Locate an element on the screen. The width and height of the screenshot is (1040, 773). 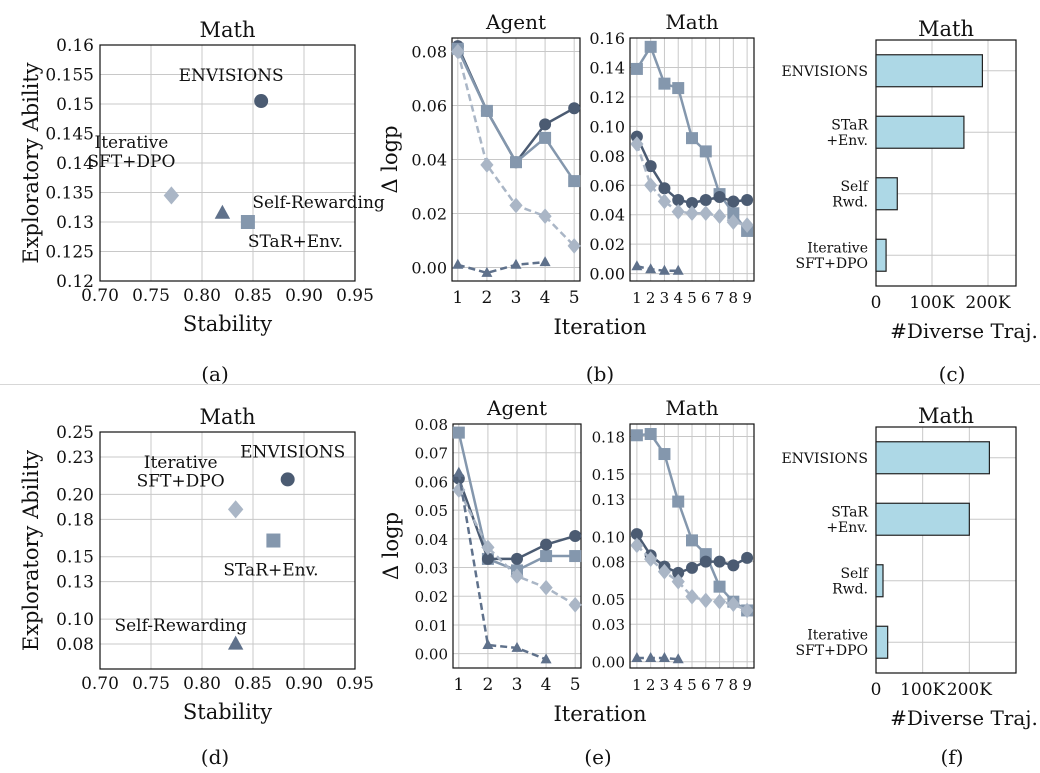
x-tick-label: 0.75 is located at coordinates (151, 296).